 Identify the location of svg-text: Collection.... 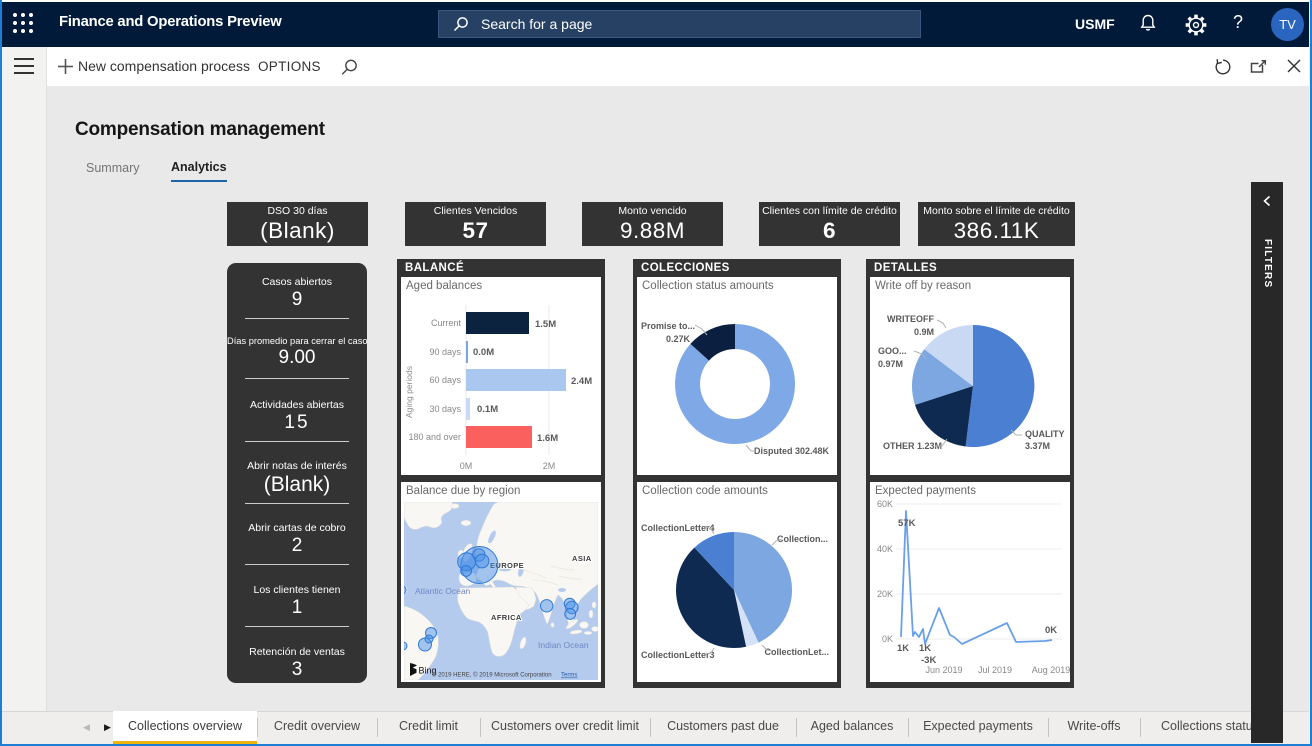
(802, 539).